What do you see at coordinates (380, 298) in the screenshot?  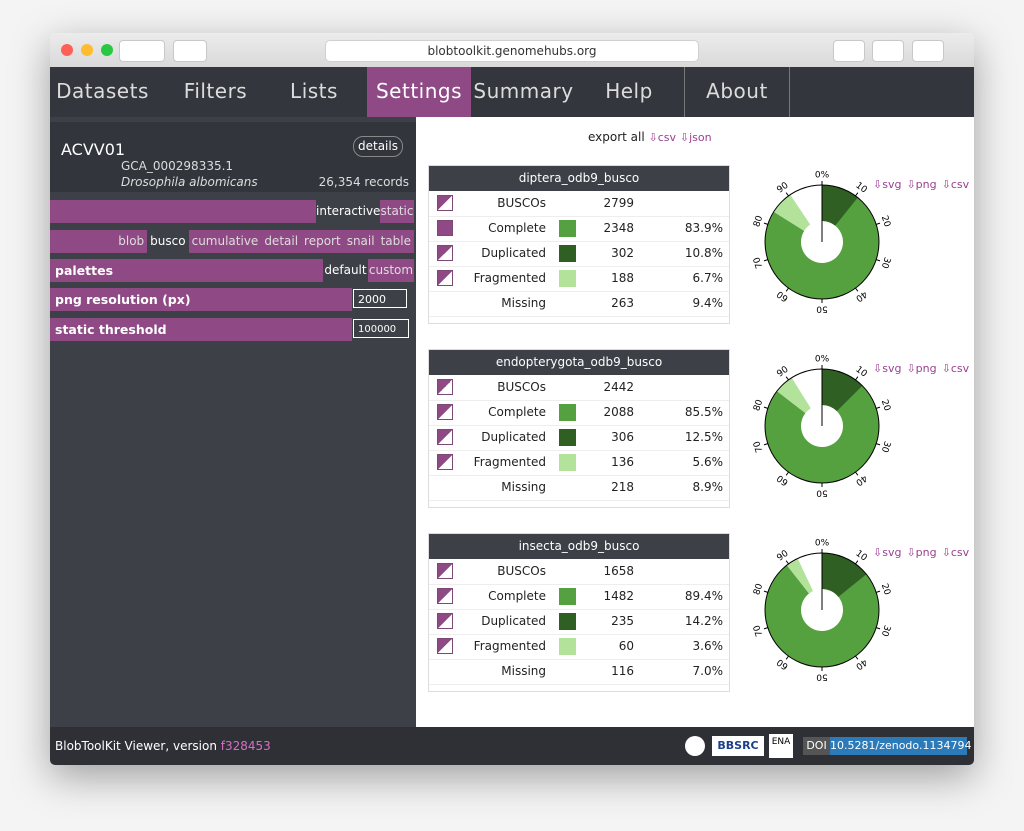 I see `png-input: 2000` at bounding box center [380, 298].